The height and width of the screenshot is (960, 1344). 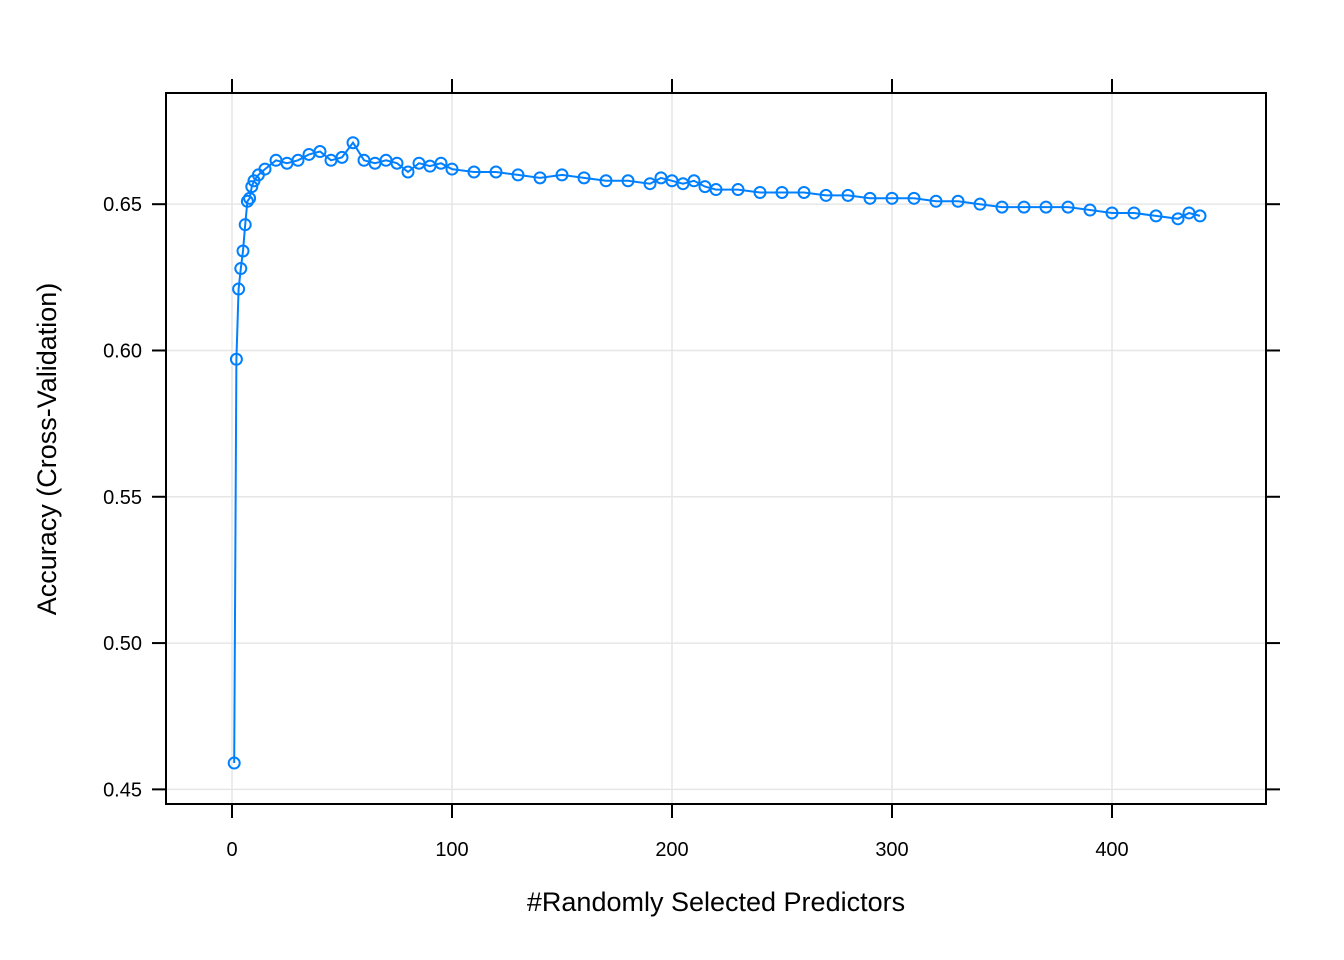 What do you see at coordinates (122, 790) in the screenshot?
I see `y-tick-label: 0.45` at bounding box center [122, 790].